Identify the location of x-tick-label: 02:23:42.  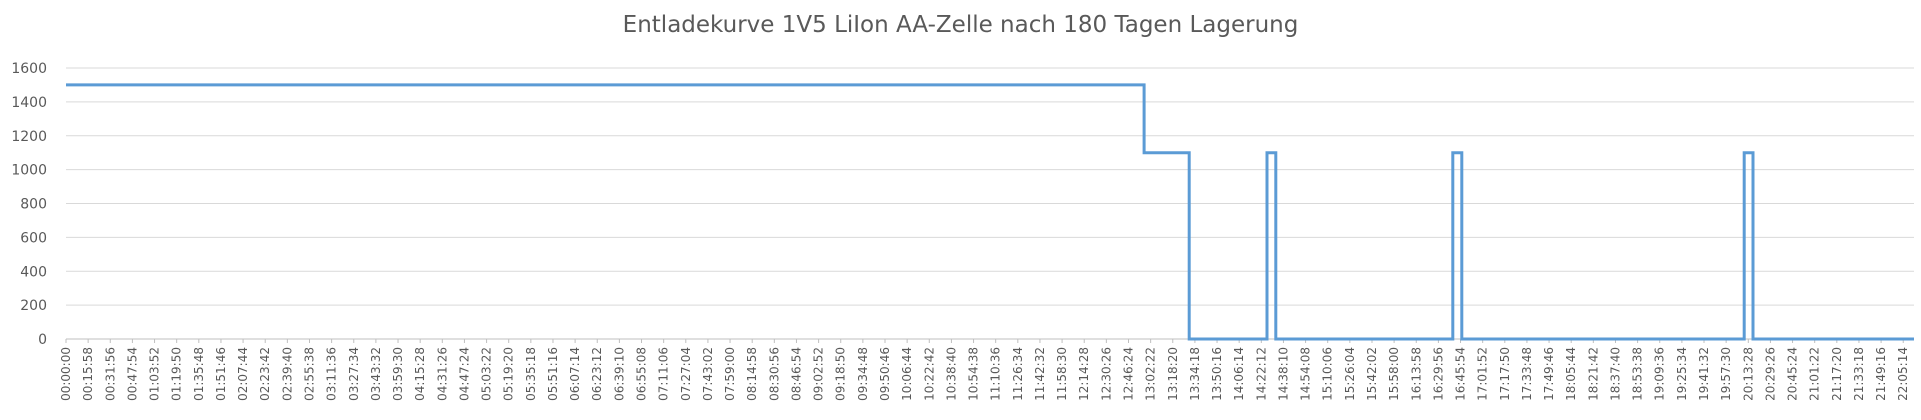
(265, 374).